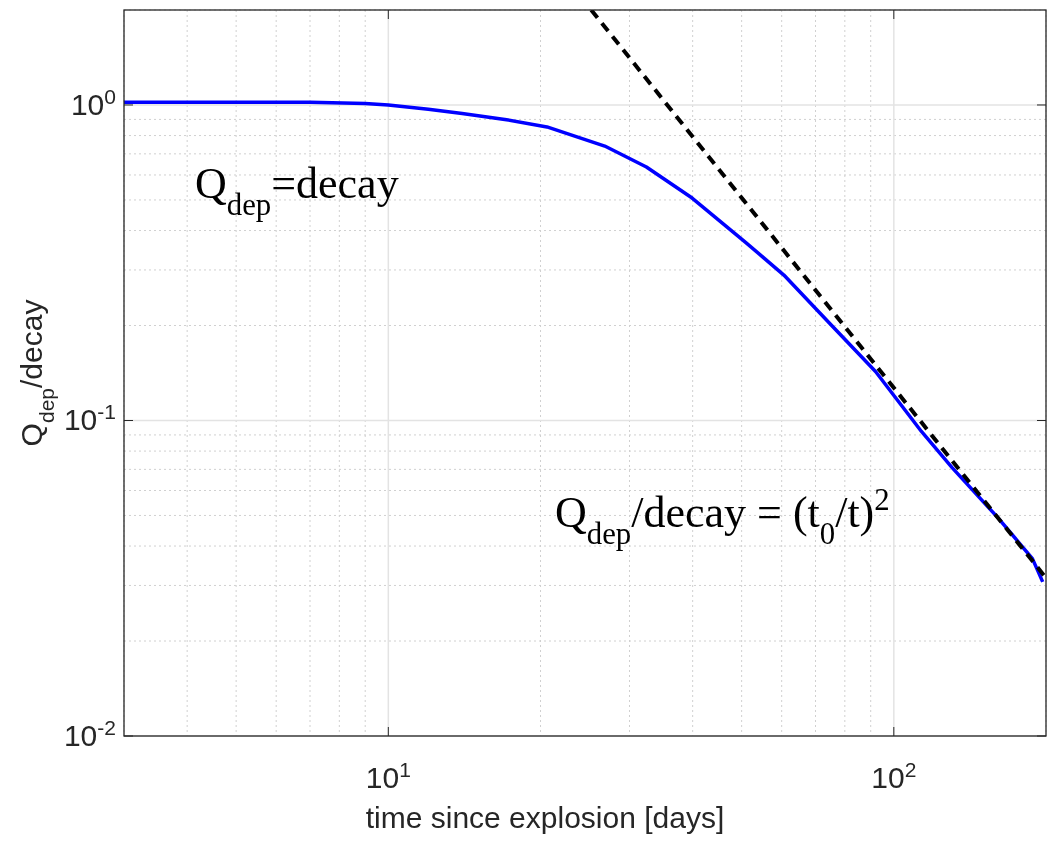  Describe the element at coordinates (93, 102) in the screenshot. I see `y-tick-label: 10$^{0}$` at that location.